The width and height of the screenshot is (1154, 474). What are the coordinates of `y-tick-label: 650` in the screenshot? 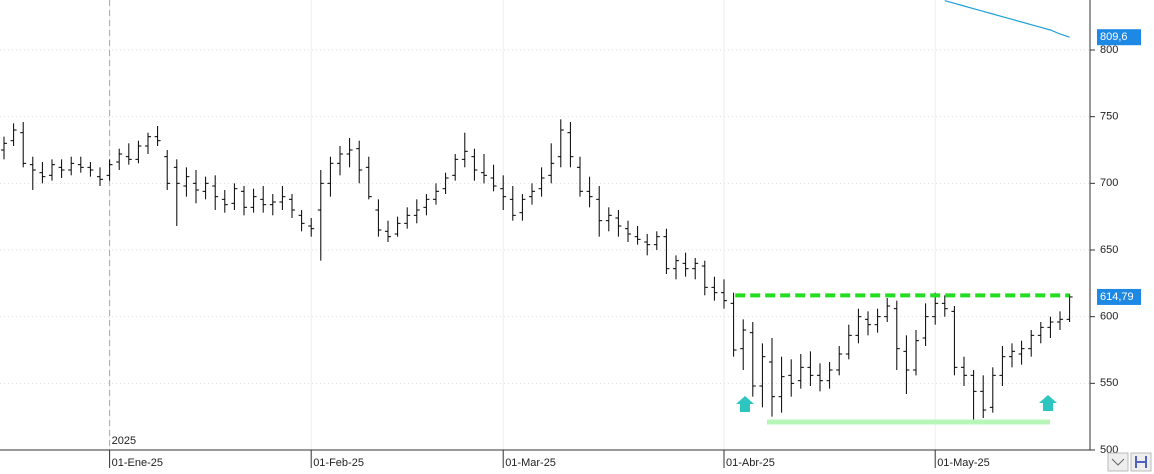 It's located at (1109, 250).